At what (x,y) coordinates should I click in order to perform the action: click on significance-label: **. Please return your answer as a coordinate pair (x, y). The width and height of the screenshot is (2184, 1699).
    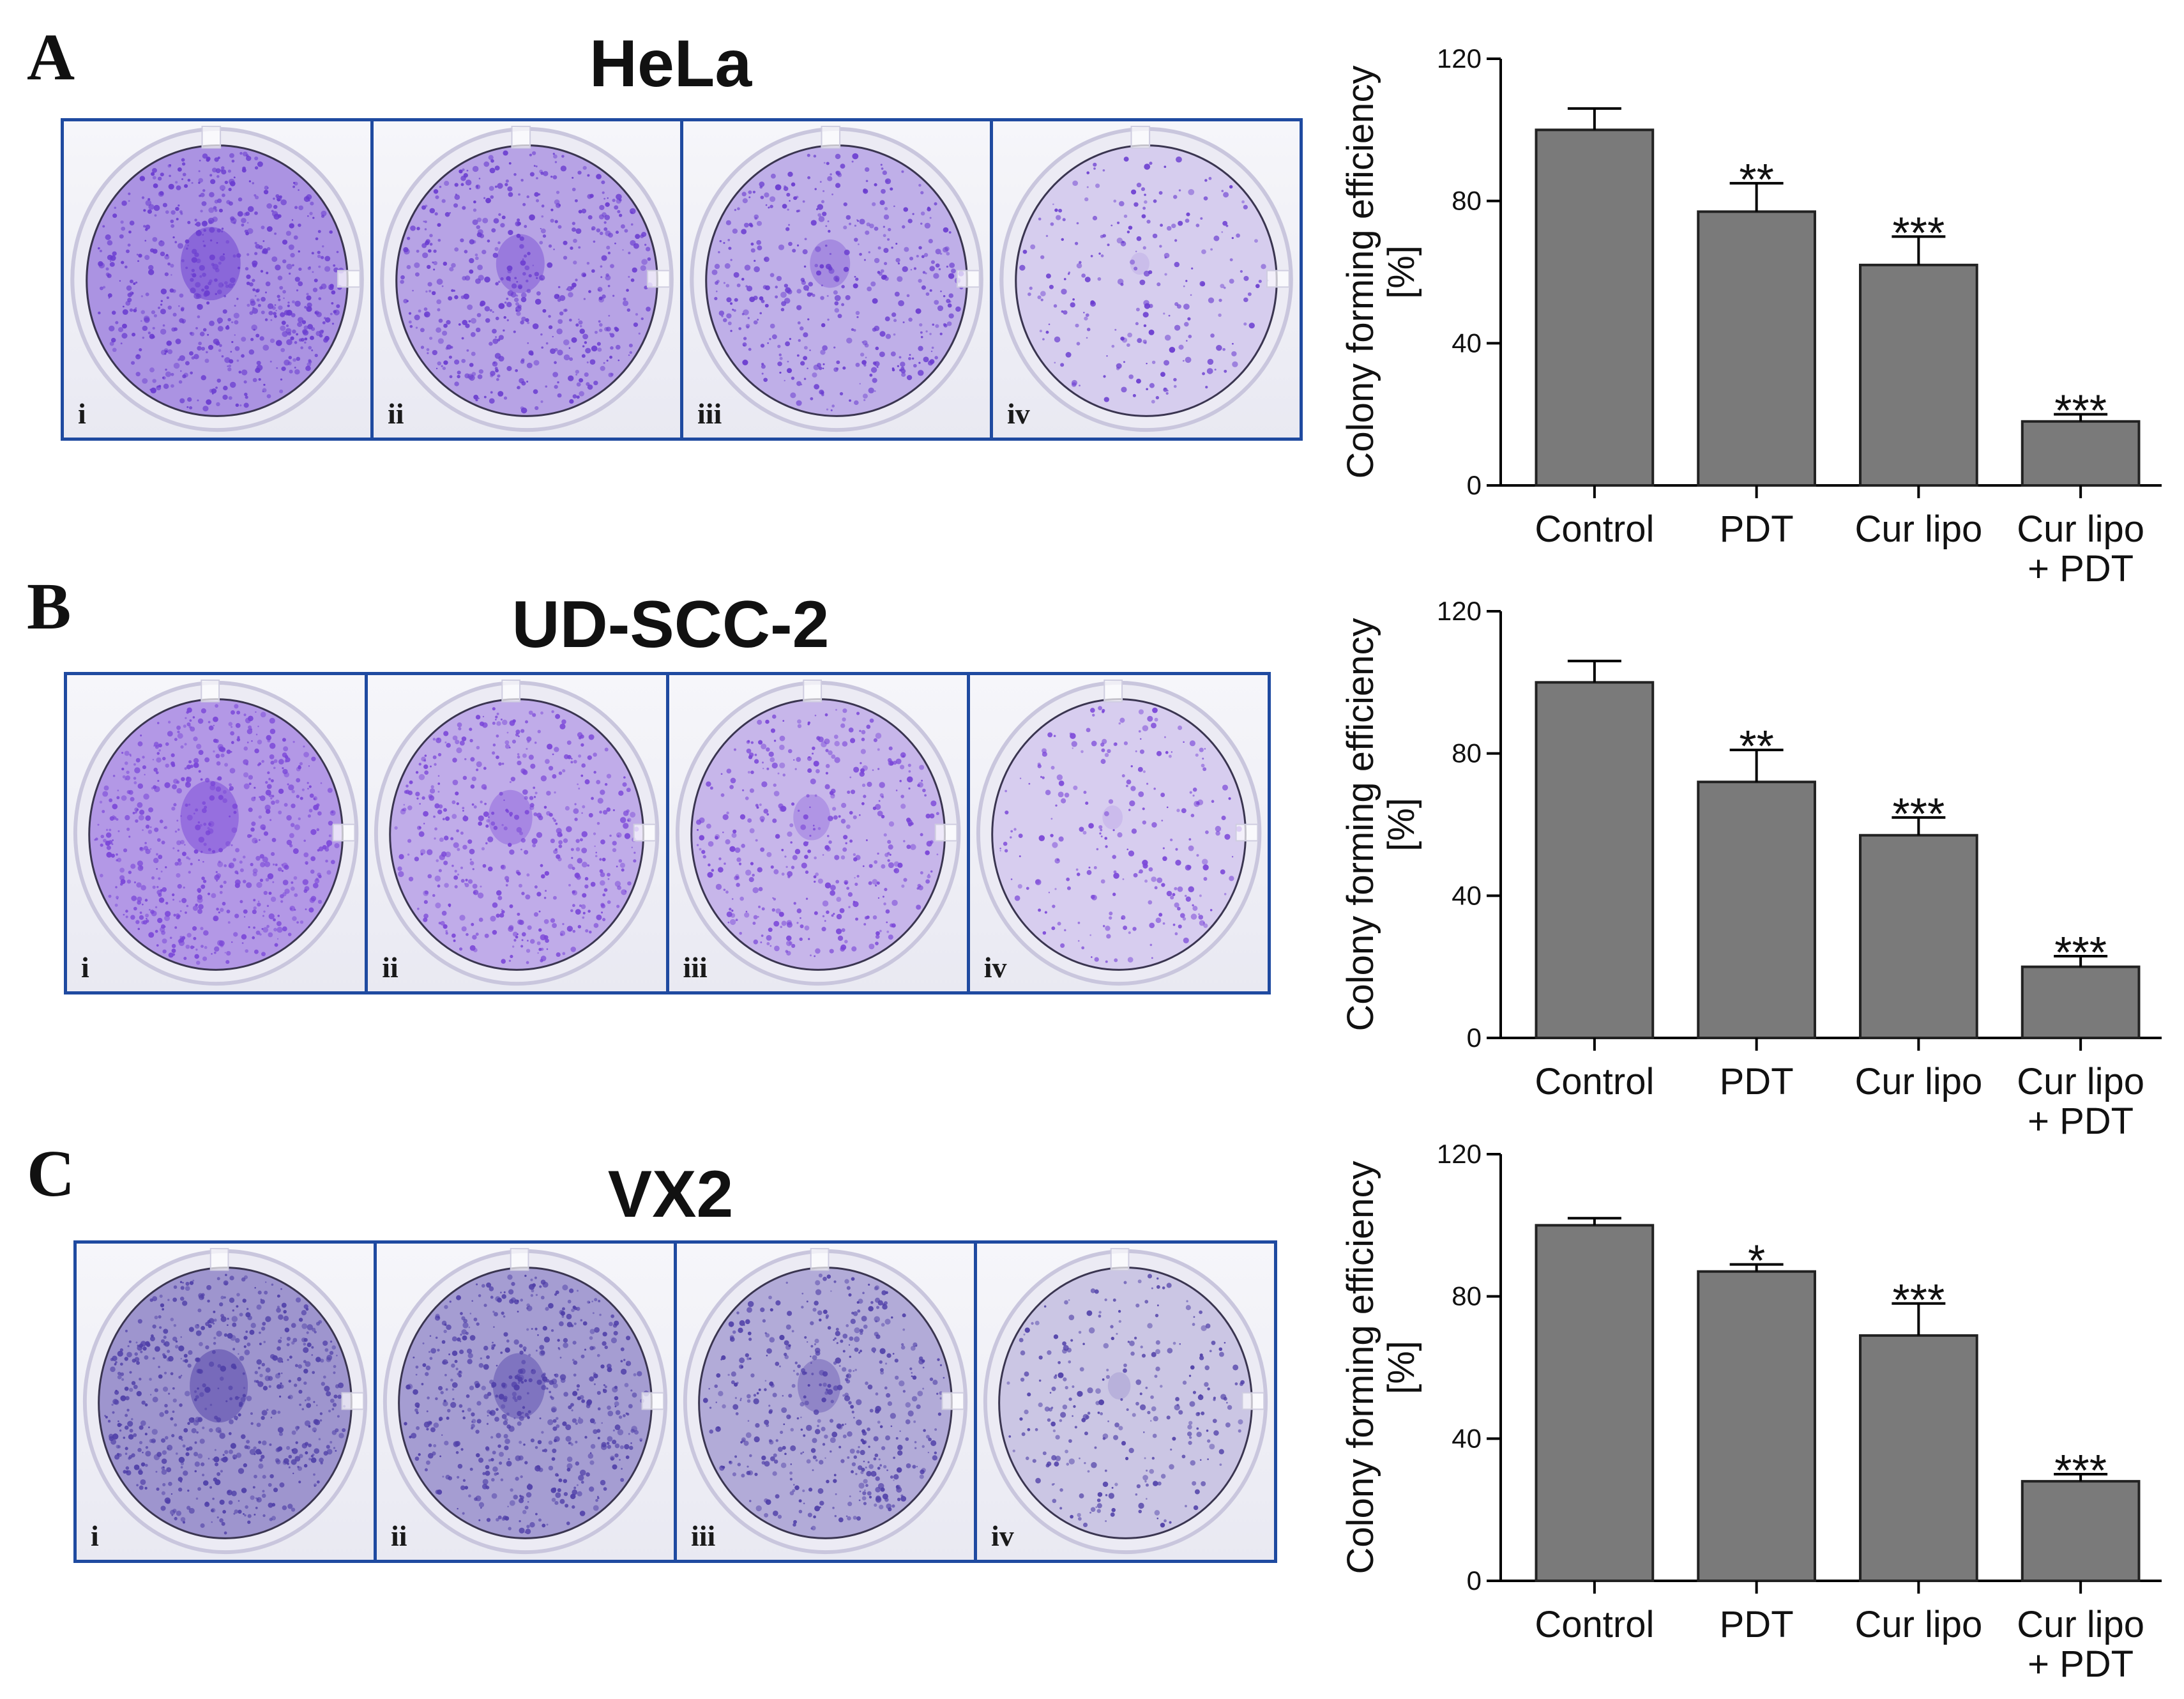
    Looking at the image, I should click on (1756, 746).